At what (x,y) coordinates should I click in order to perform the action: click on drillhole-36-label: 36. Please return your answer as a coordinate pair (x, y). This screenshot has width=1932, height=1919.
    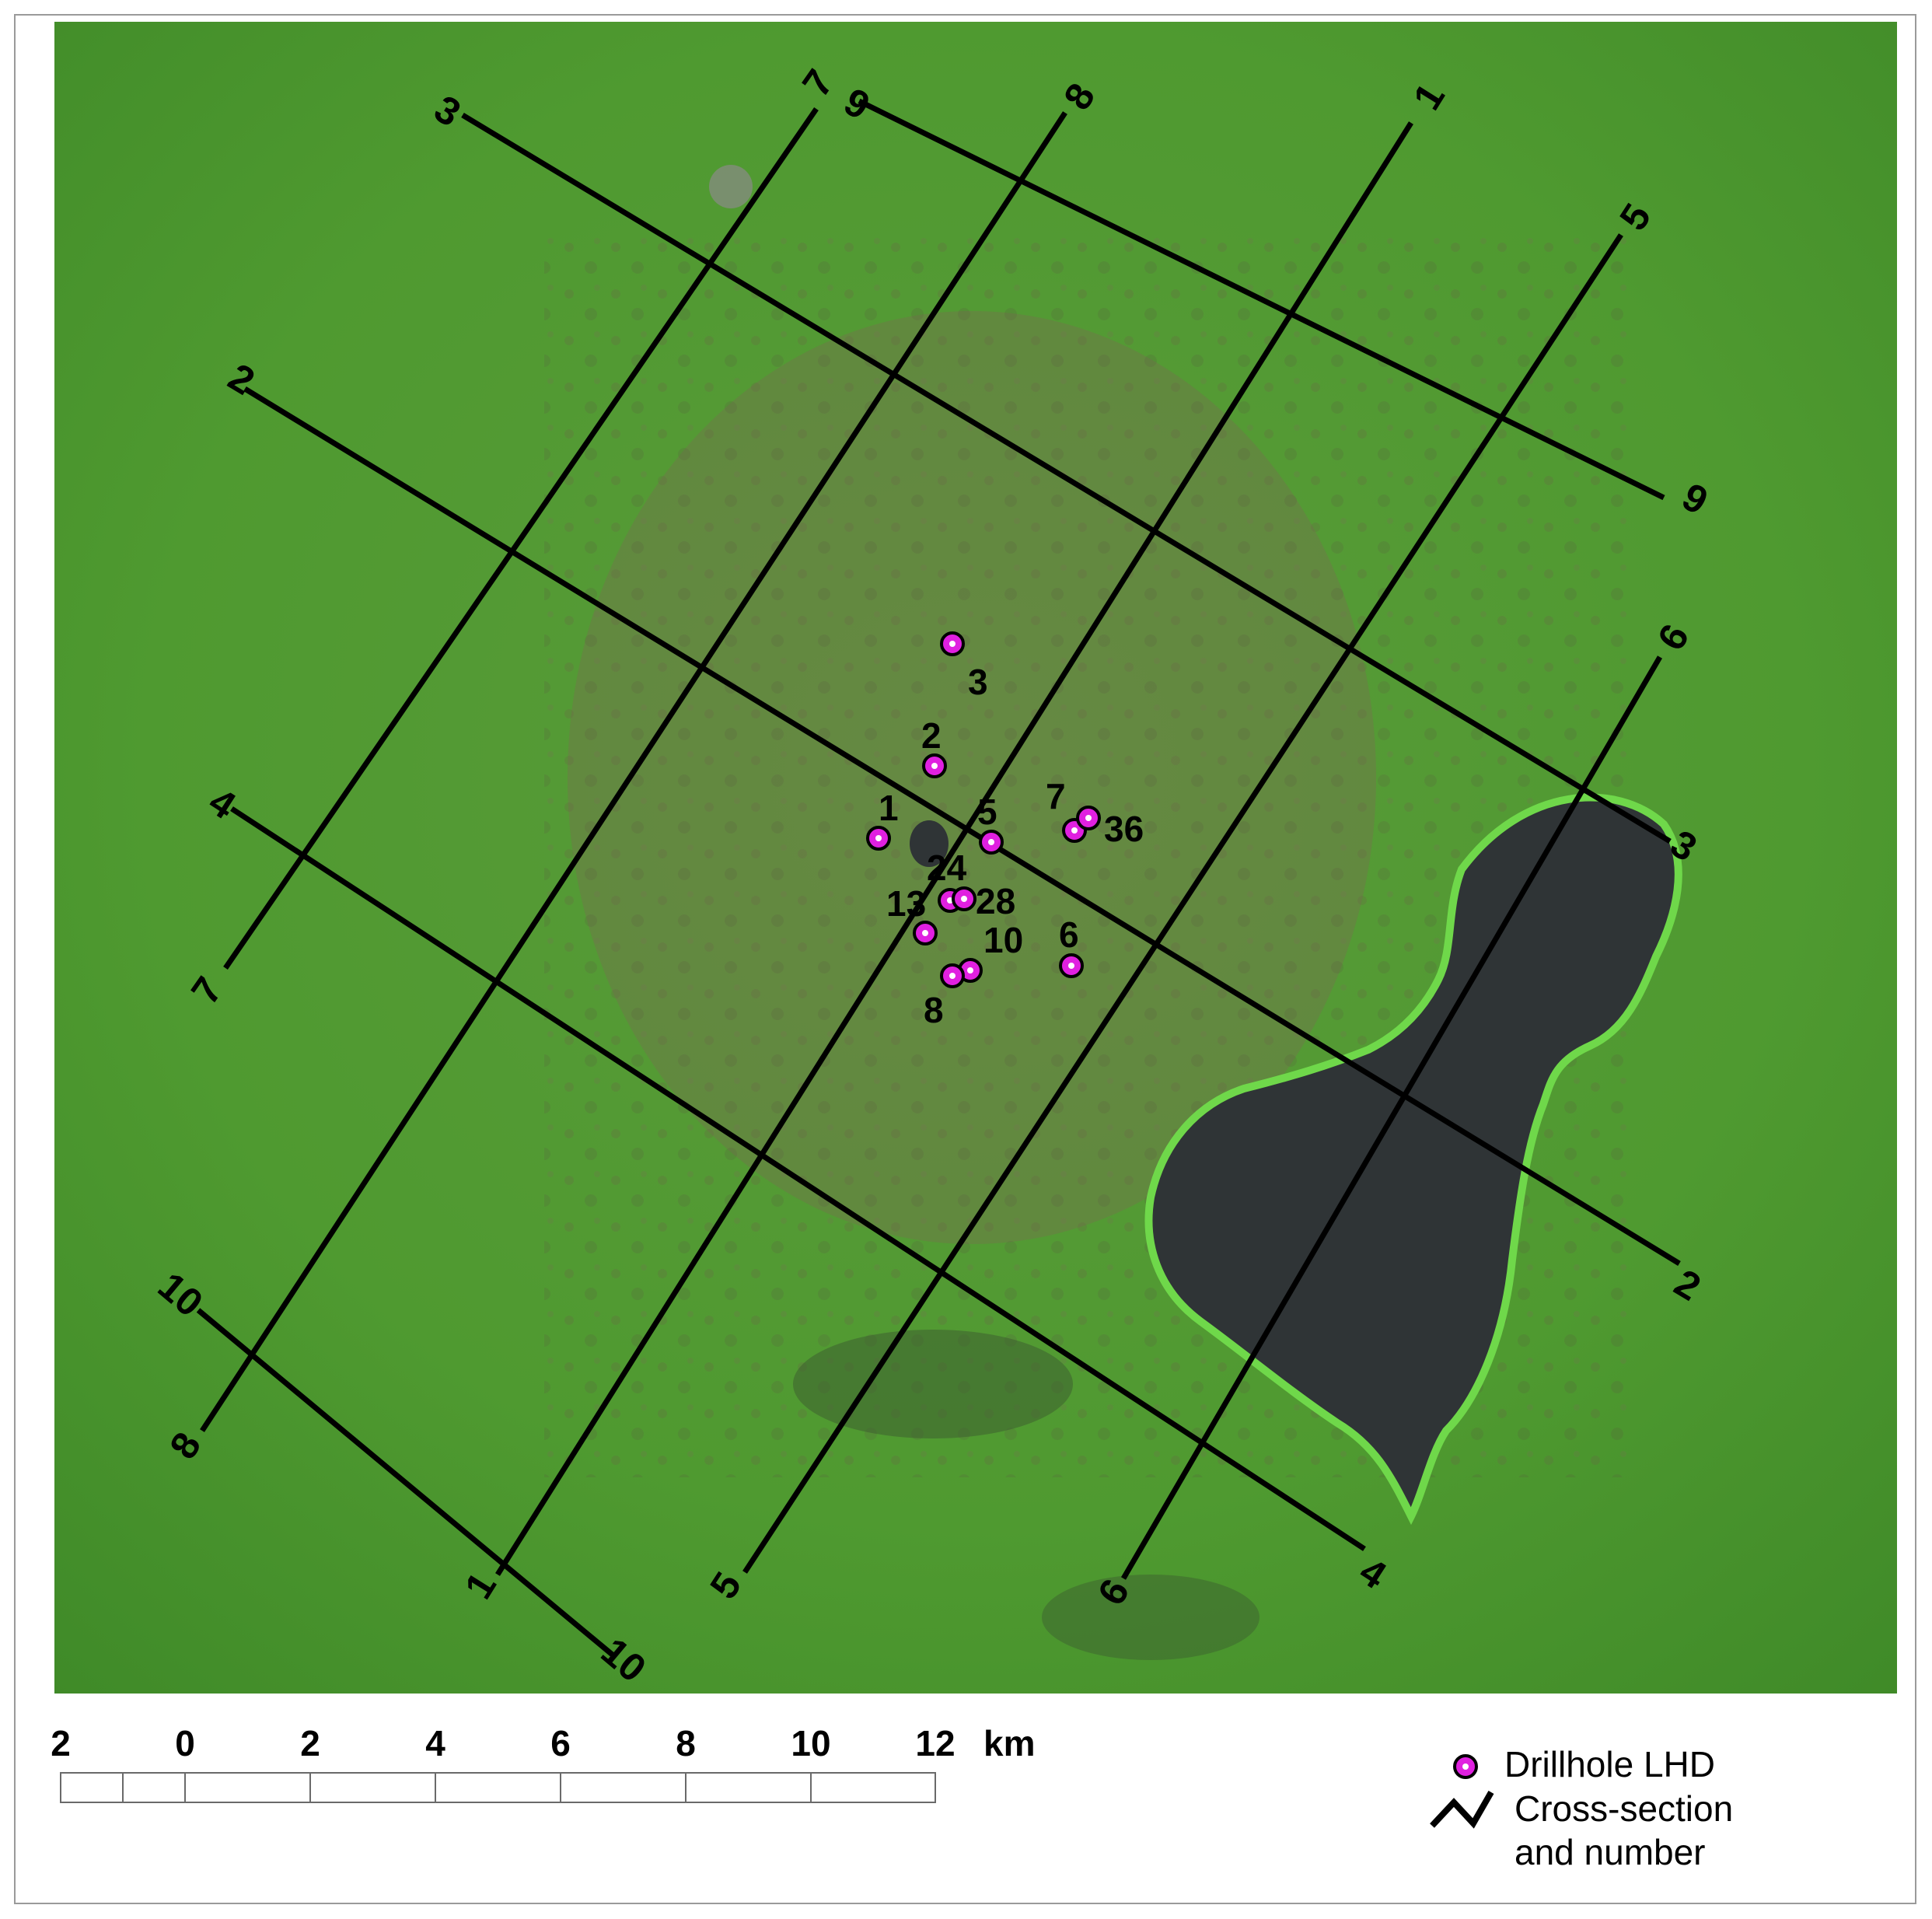
    Looking at the image, I should click on (1124, 829).